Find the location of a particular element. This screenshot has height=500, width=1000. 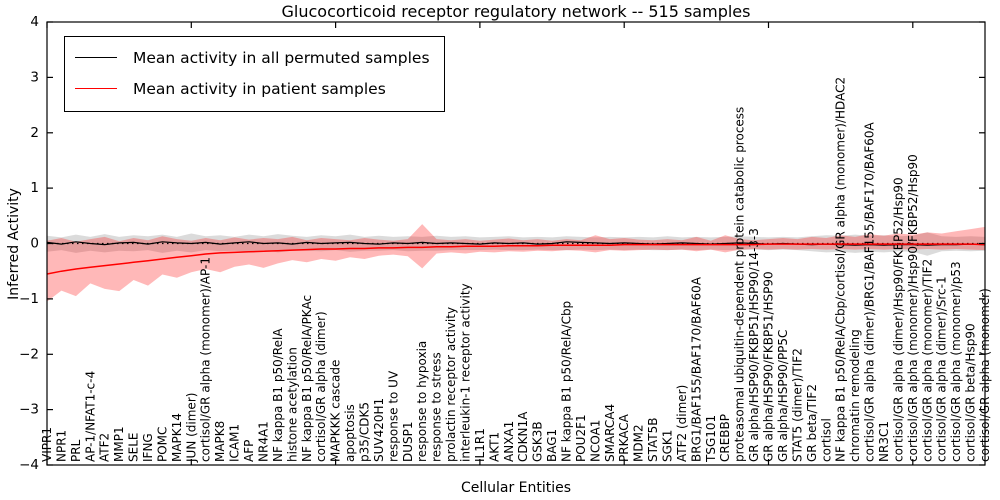

svg-text: BRG1/BAF155/BAF170/BAF60A is located at coordinates (696, 369).